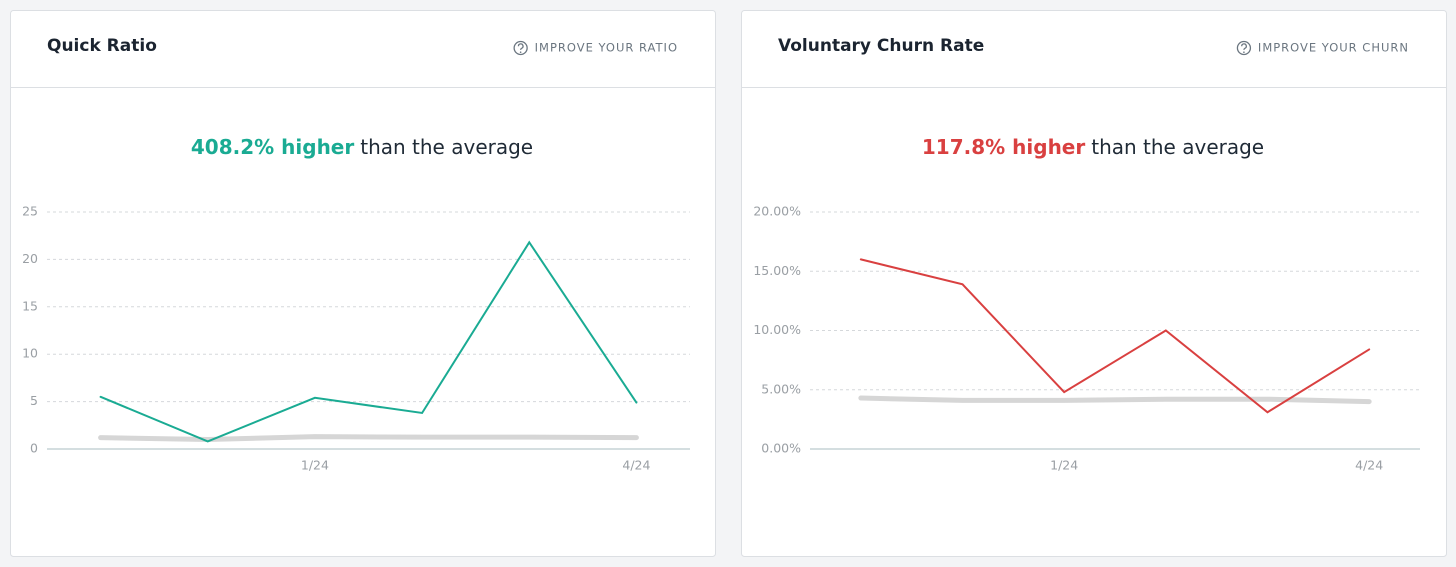 The width and height of the screenshot is (1456, 567). What do you see at coordinates (1003, 147) in the screenshot?
I see `headline-highlight: 117.8% higher` at bounding box center [1003, 147].